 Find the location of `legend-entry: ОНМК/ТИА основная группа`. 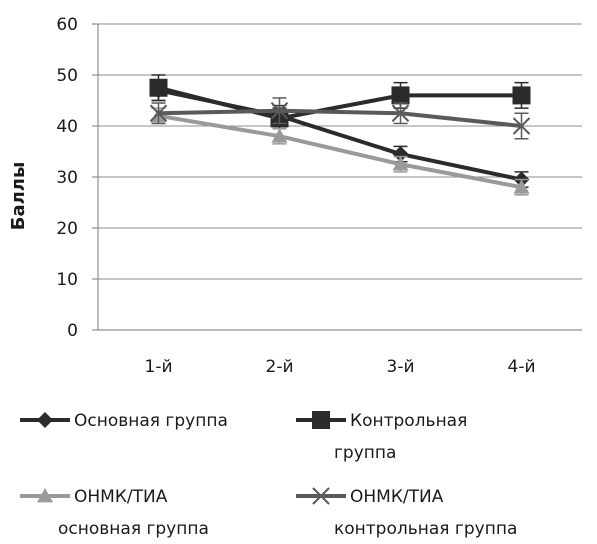

legend-entry: ОНМК/ТИА основная группа is located at coordinates (114, 513).